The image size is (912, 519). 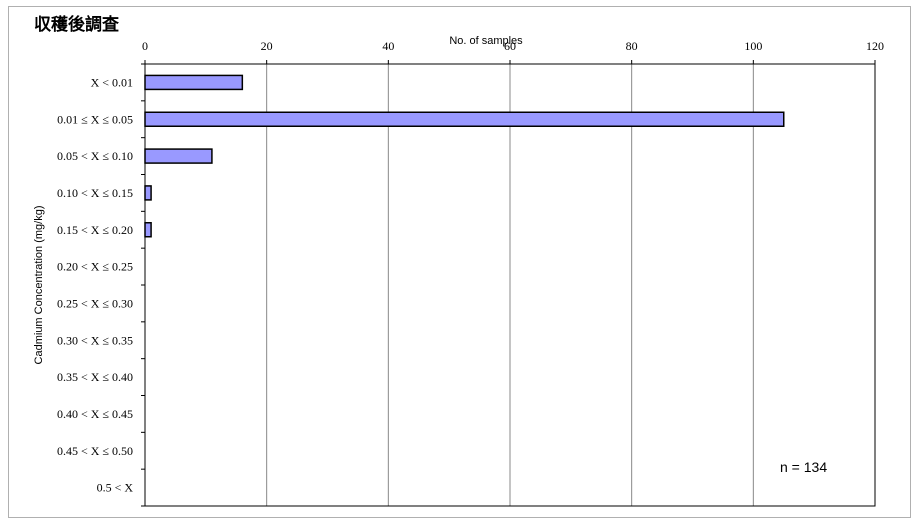 I want to click on y-tick-label: 0.30 < X ≤ 0.35, so click(x=95, y=340).